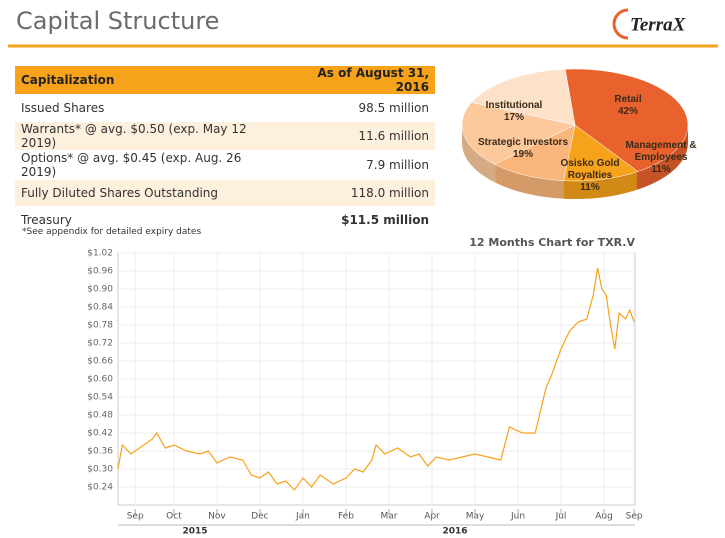 The image size is (725, 538). What do you see at coordinates (627, 111) in the screenshot?
I see `pie-label-value: 42%` at bounding box center [627, 111].